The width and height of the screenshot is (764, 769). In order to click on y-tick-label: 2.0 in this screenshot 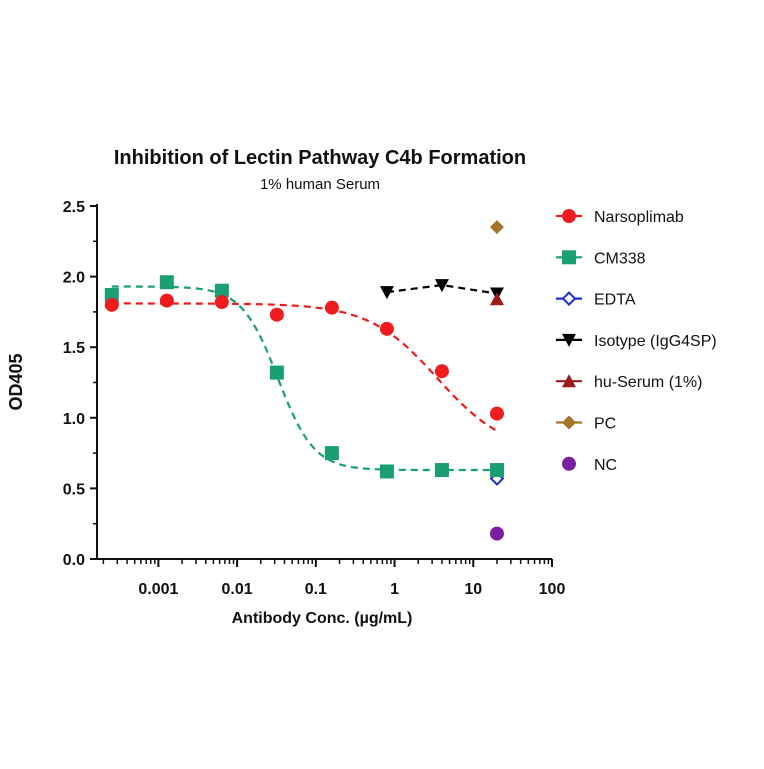, I will do `click(74, 278)`.